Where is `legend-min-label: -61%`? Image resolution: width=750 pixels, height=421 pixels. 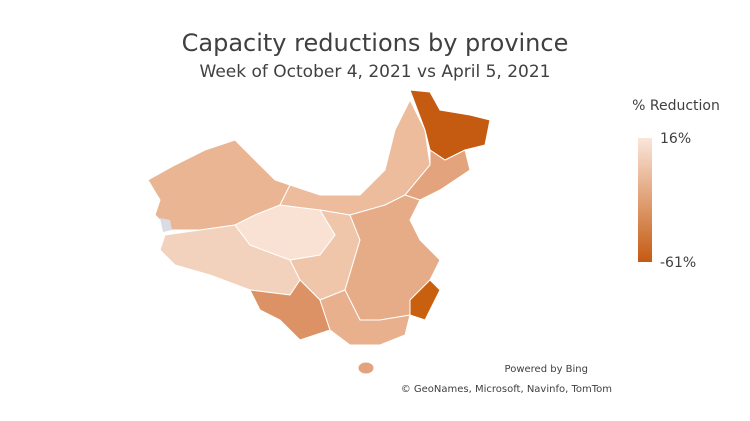
legend-min-label: -61% is located at coordinates (678, 263).